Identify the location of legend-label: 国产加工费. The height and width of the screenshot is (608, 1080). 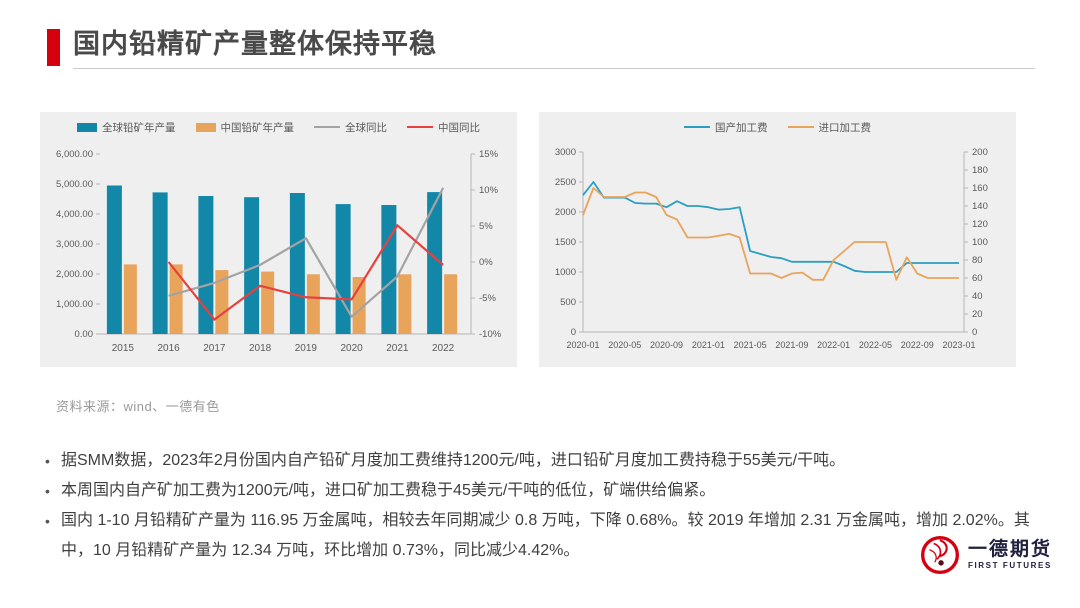
(741, 127).